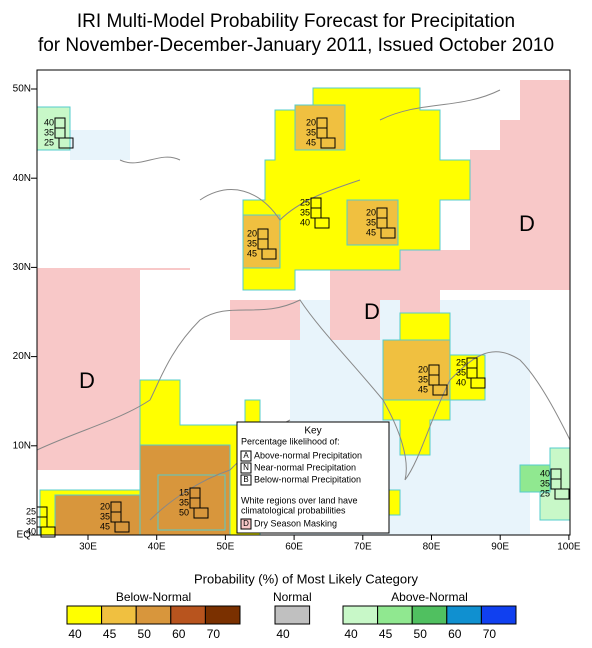  Describe the element at coordinates (22, 267) in the screenshot. I see `lat-label: 30N` at that location.